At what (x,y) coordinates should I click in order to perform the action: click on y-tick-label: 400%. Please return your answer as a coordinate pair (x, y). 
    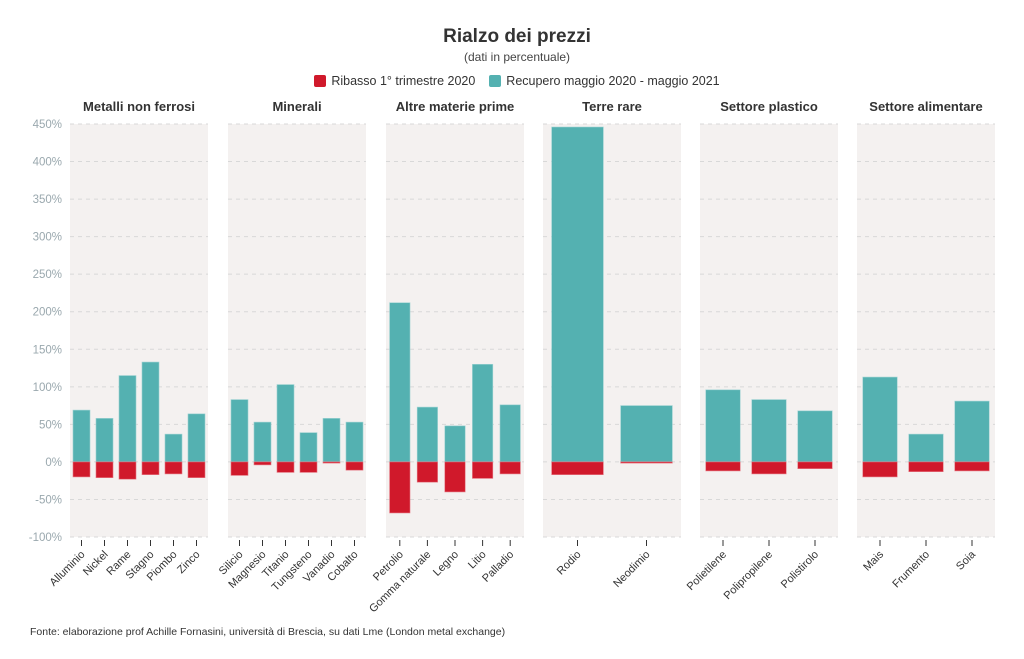
    Looking at the image, I should click on (47, 163).